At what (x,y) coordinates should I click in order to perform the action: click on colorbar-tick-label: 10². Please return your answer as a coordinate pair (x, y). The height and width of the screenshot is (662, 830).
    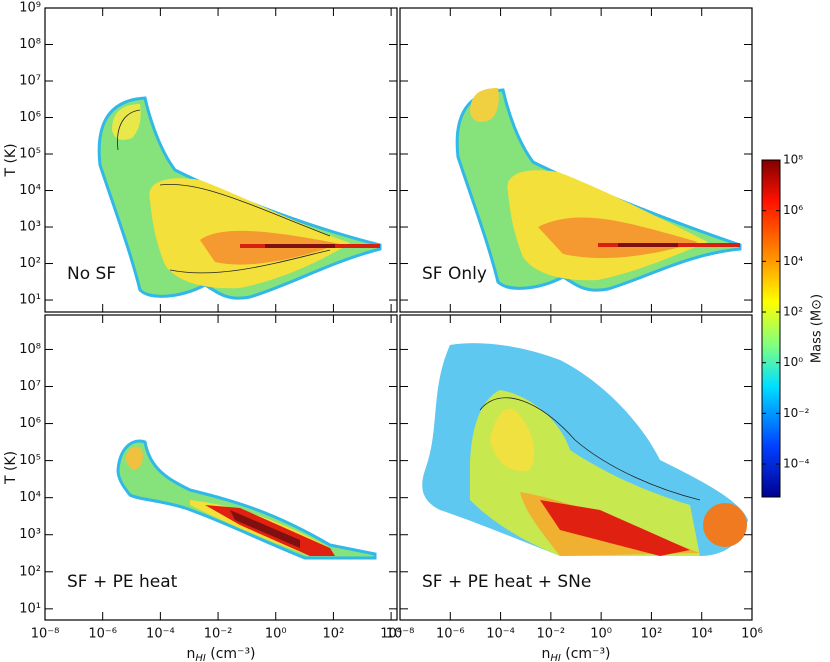
    Looking at the image, I should click on (793, 312).